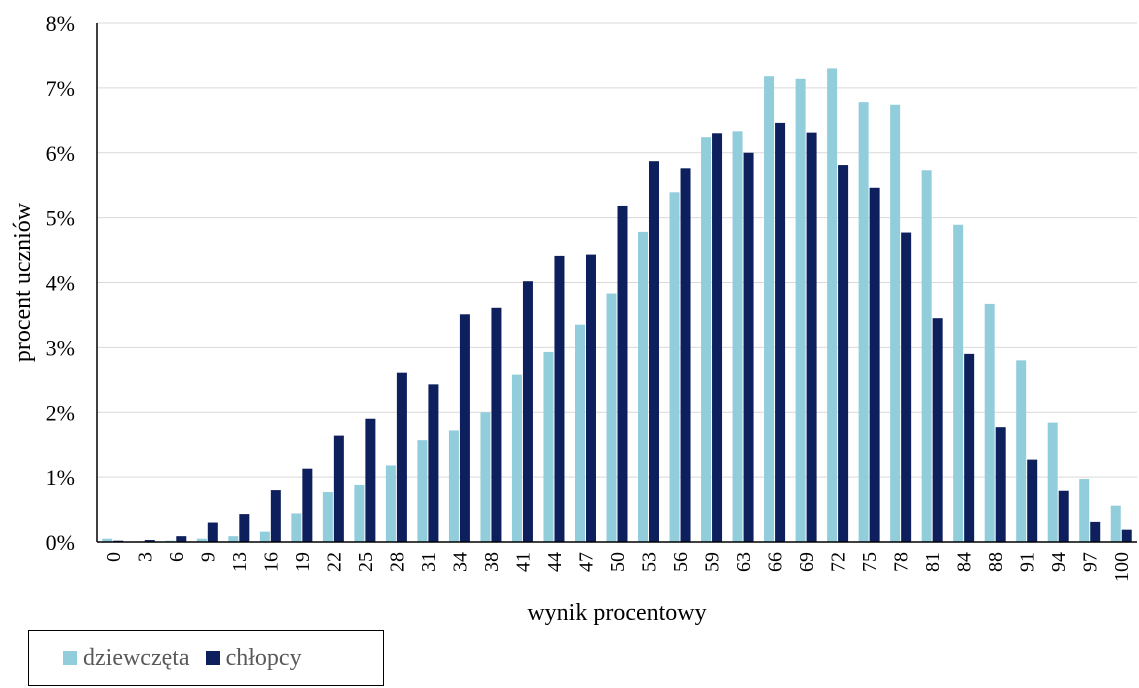  What do you see at coordinates (208, 557) in the screenshot?
I see `x-tick-label: 9` at bounding box center [208, 557].